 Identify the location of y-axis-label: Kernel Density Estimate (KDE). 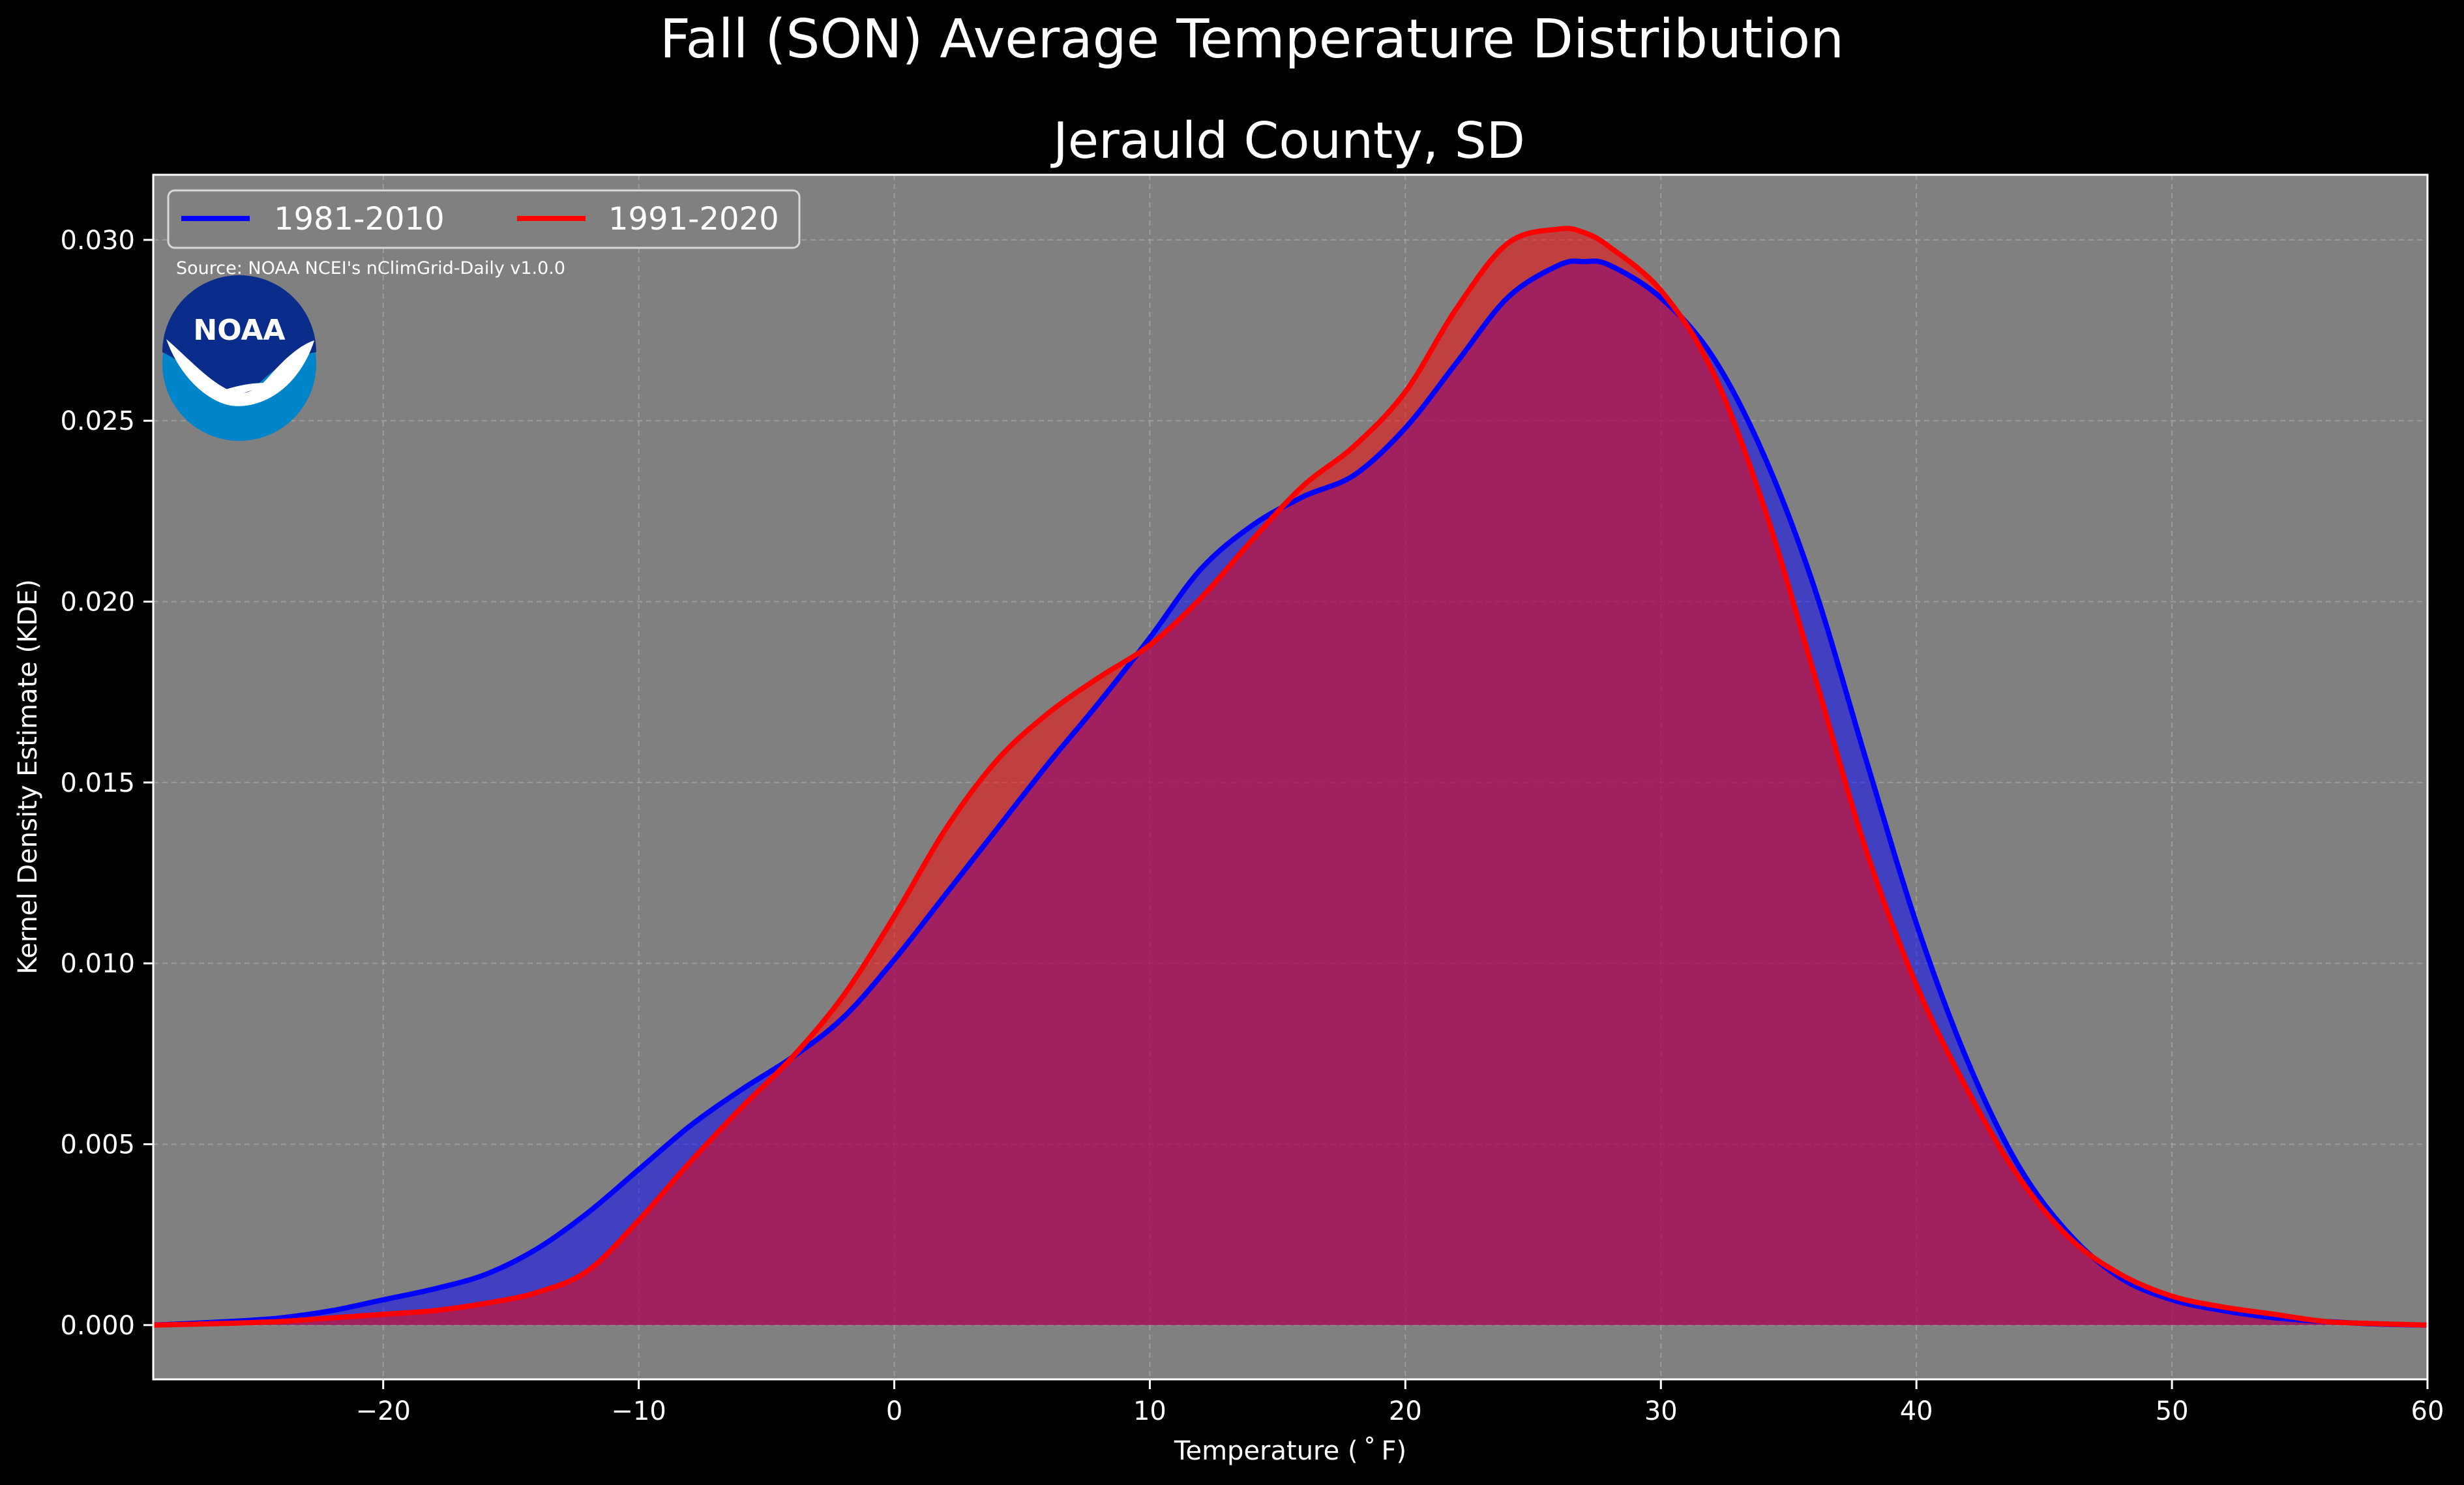
(28, 777).